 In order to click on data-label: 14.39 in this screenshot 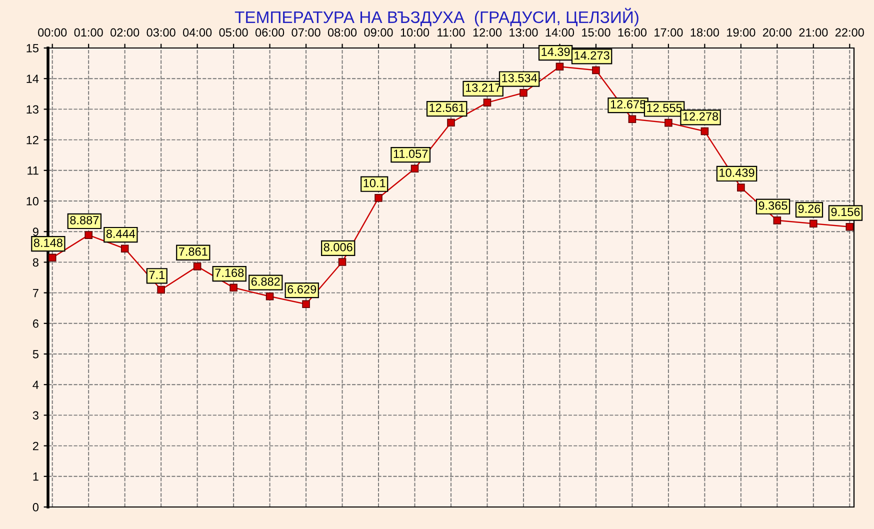, I will do `click(556, 52)`.